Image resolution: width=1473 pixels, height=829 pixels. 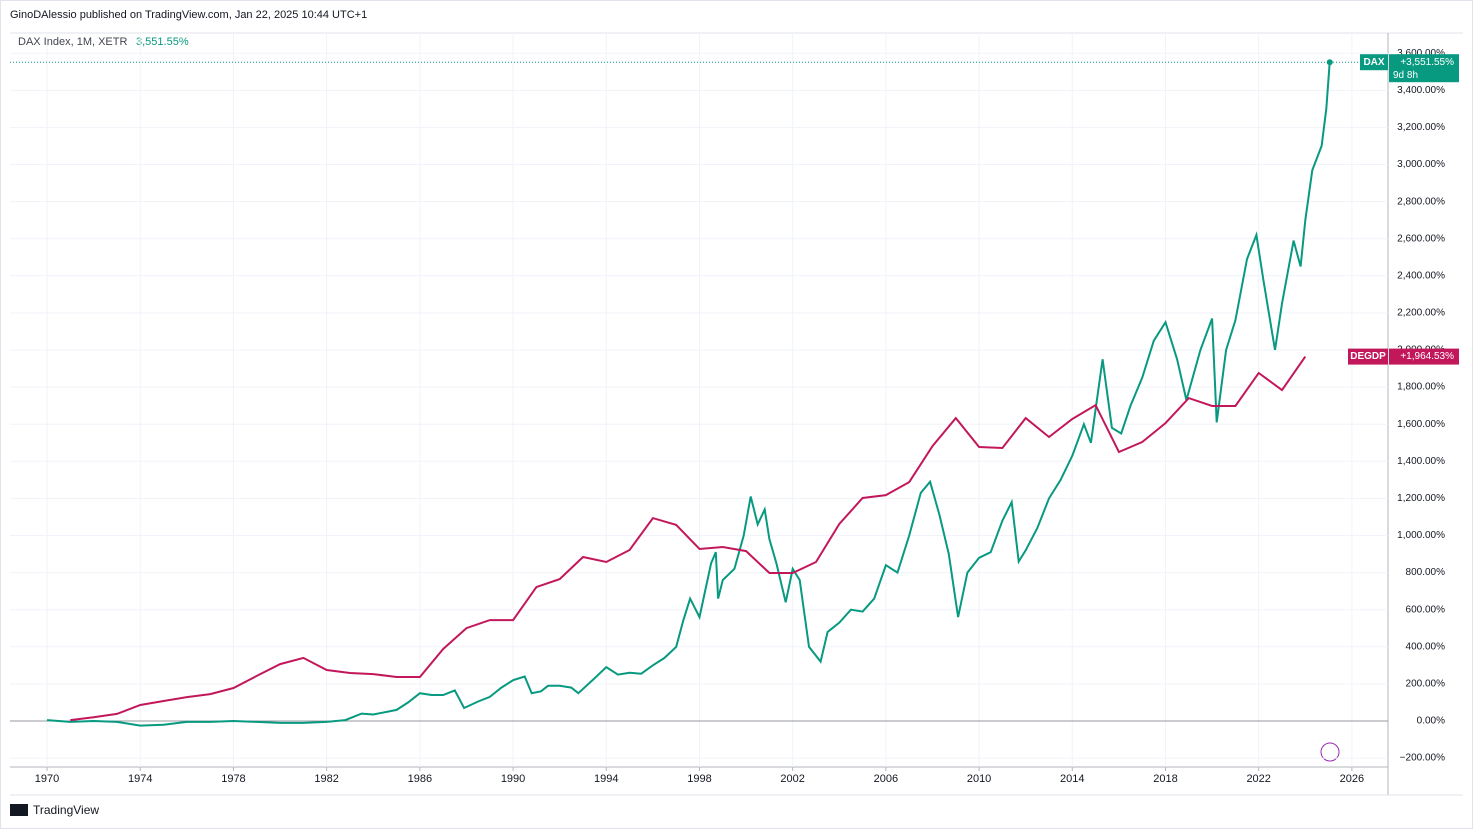 What do you see at coordinates (72, 42) in the screenshot?
I see `symbol: DAX Index, 1M, XETR` at bounding box center [72, 42].